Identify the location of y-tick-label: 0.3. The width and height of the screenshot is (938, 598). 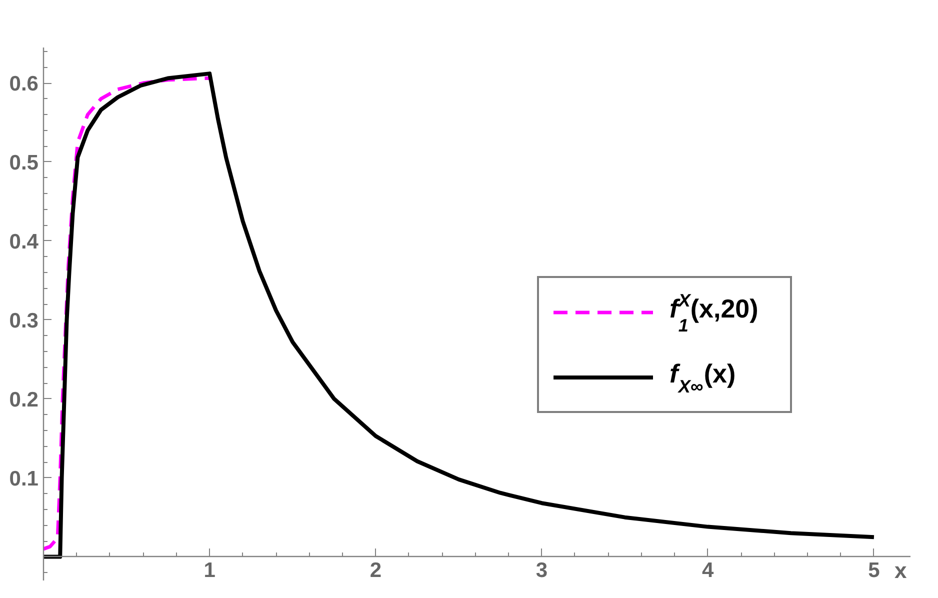
(24, 320).